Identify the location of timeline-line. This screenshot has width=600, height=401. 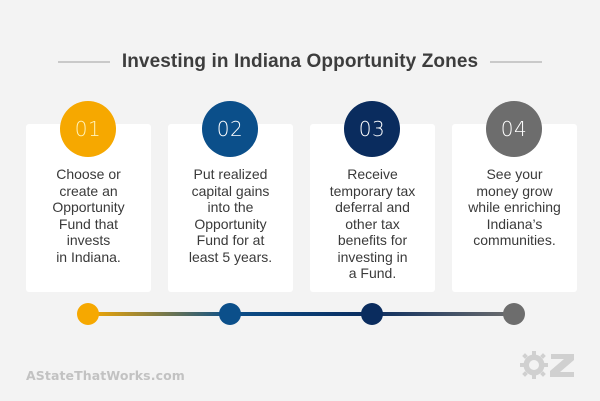
(301, 314).